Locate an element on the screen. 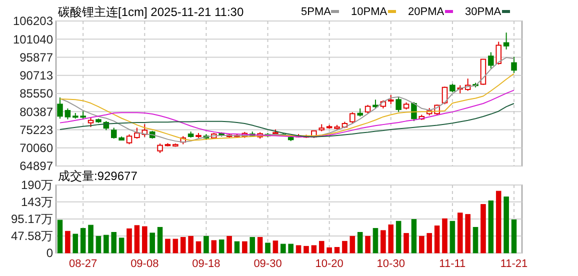 This screenshot has height=276, width=578. legend-label: 5PMA is located at coordinates (316, 12).